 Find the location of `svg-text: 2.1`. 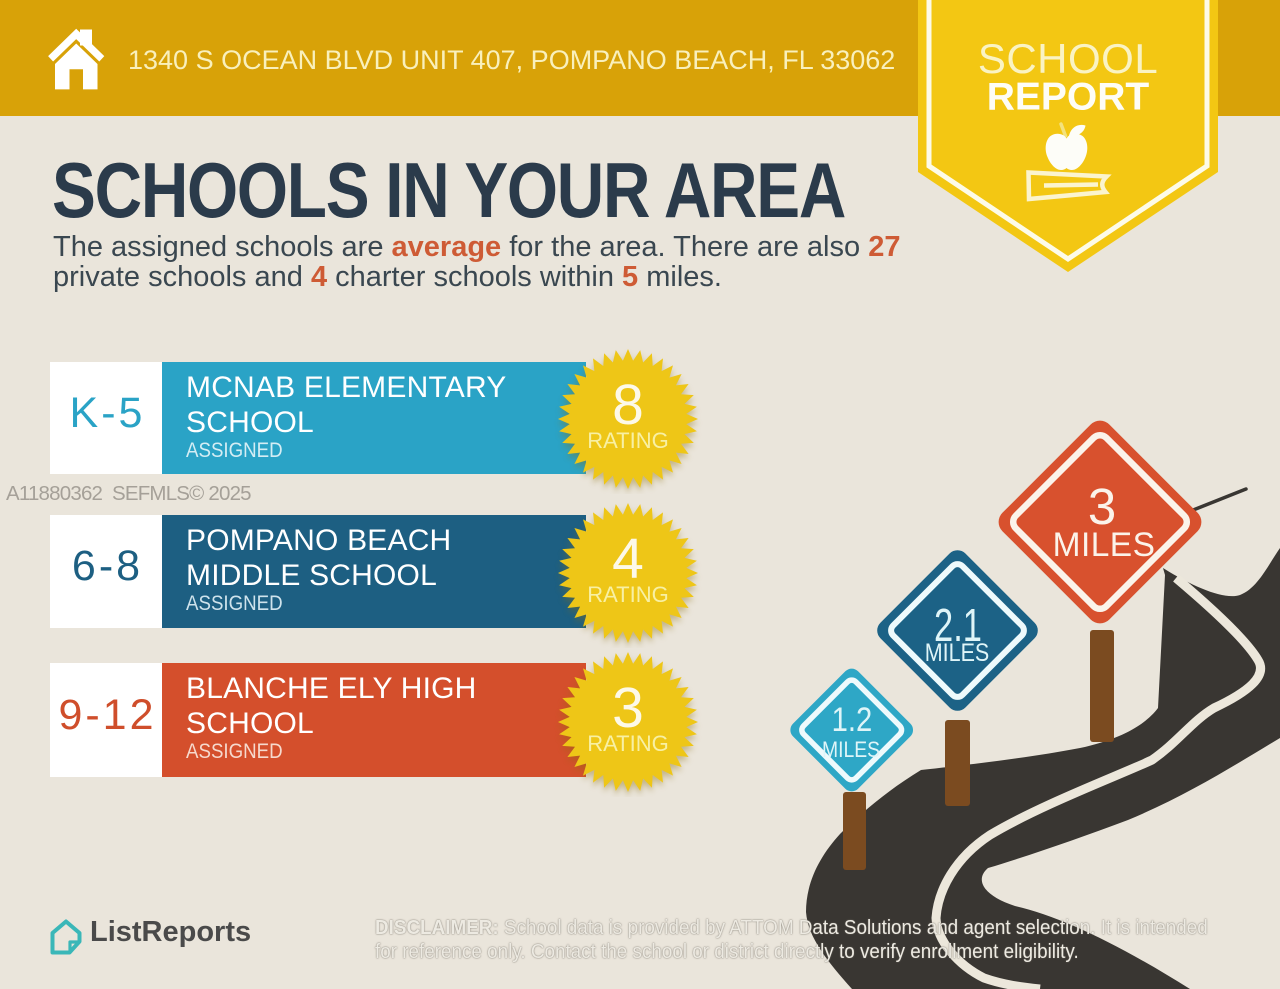

svg-text: 2.1 is located at coordinates (958, 625).